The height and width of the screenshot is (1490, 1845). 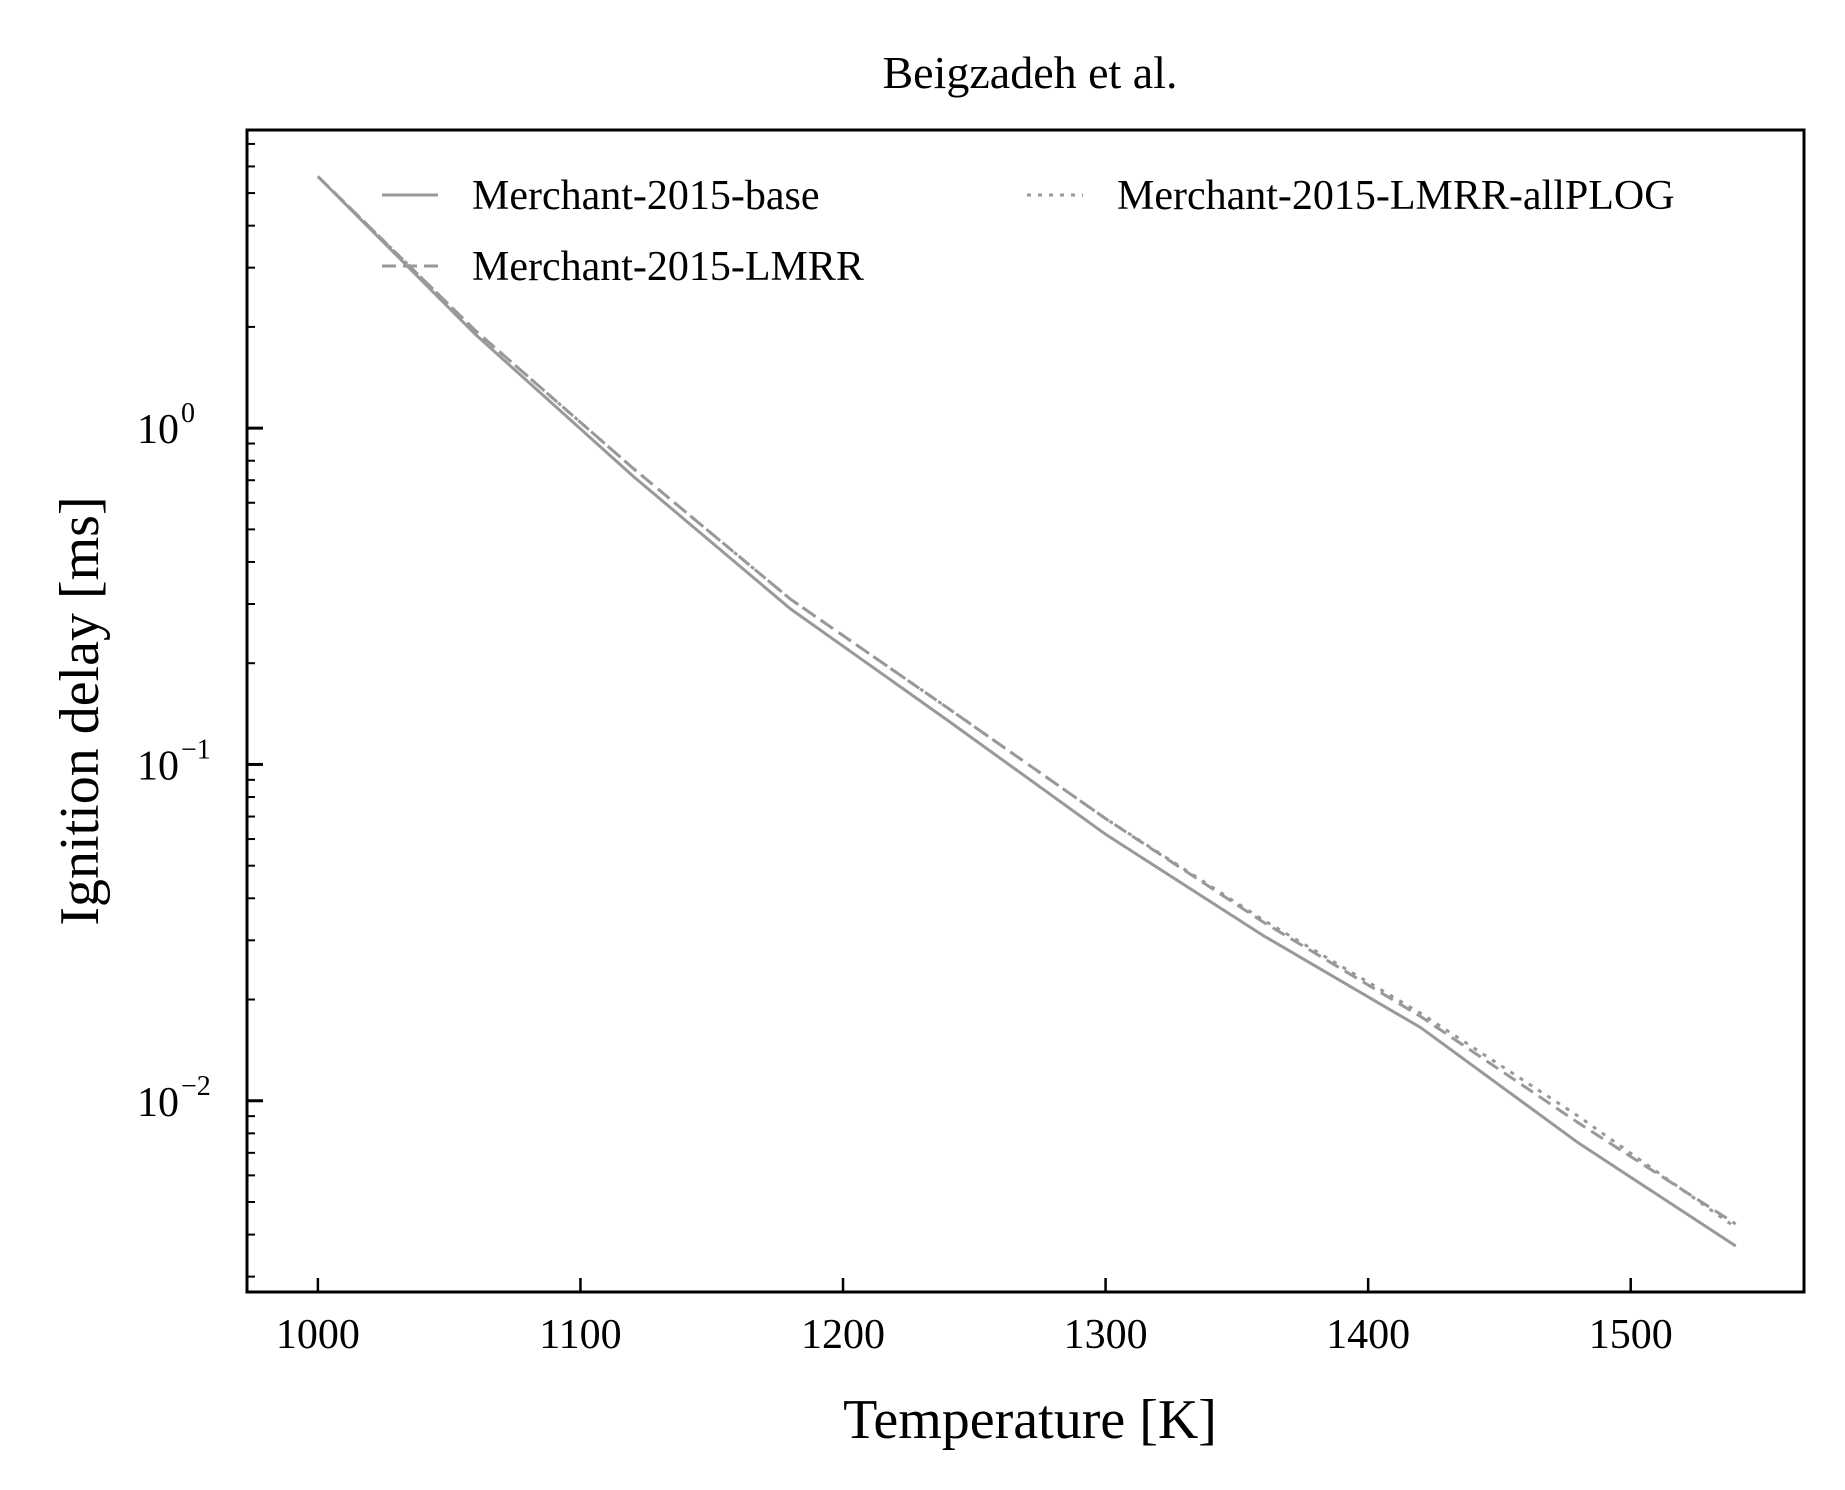 I want to click on y-tick-exponent: −1, so click(x=196, y=749).